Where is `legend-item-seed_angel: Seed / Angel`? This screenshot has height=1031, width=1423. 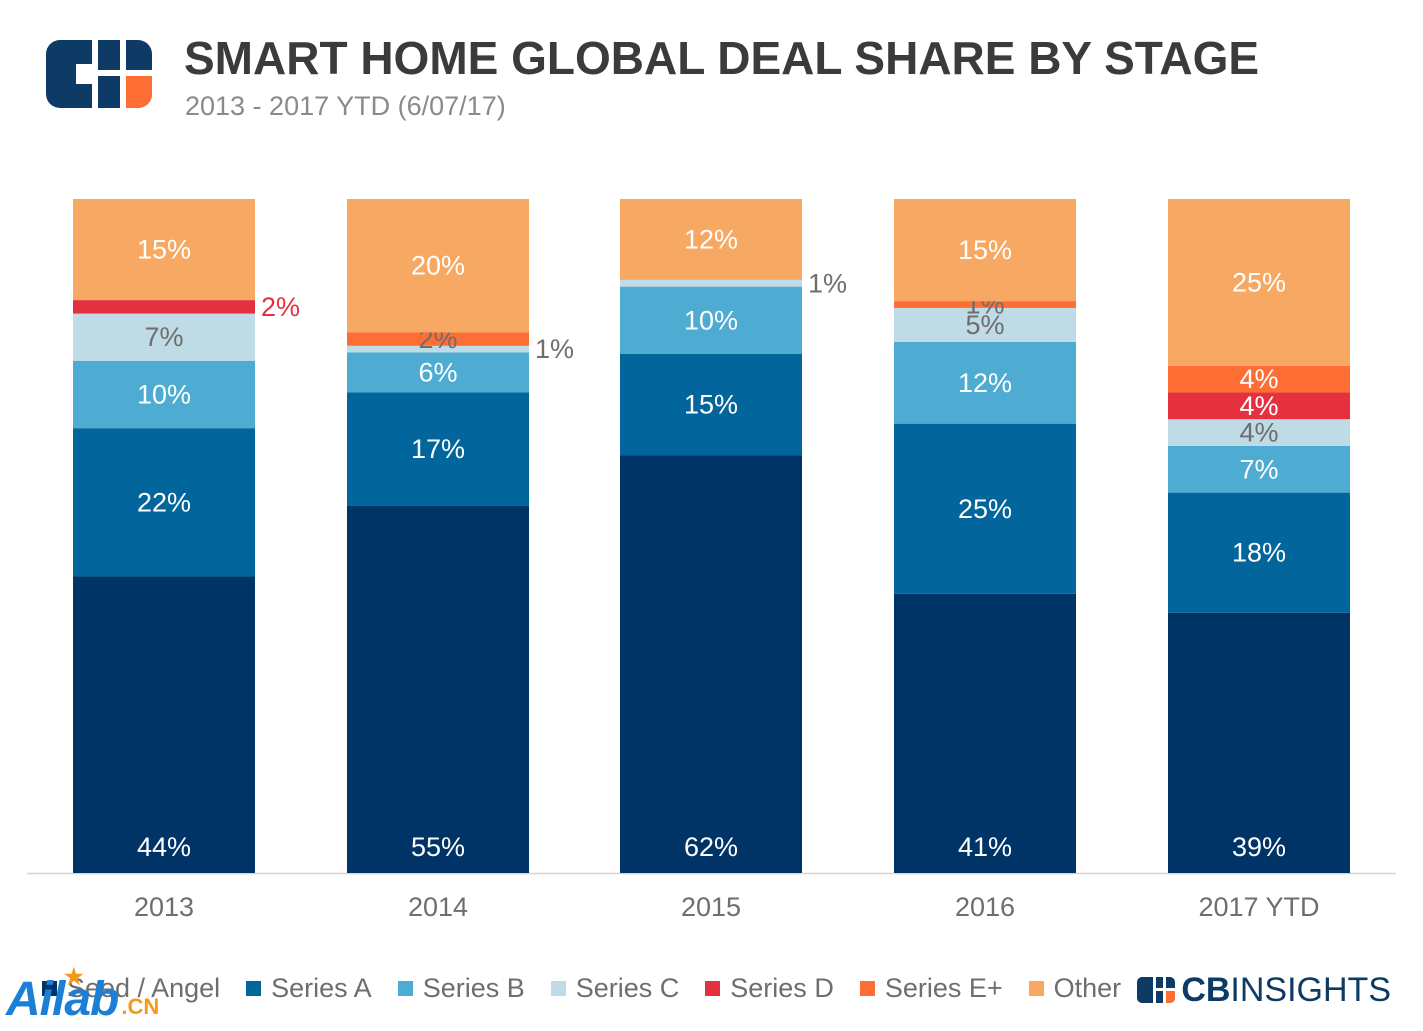 legend-item-seed_angel: Seed / Angel is located at coordinates (131, 988).